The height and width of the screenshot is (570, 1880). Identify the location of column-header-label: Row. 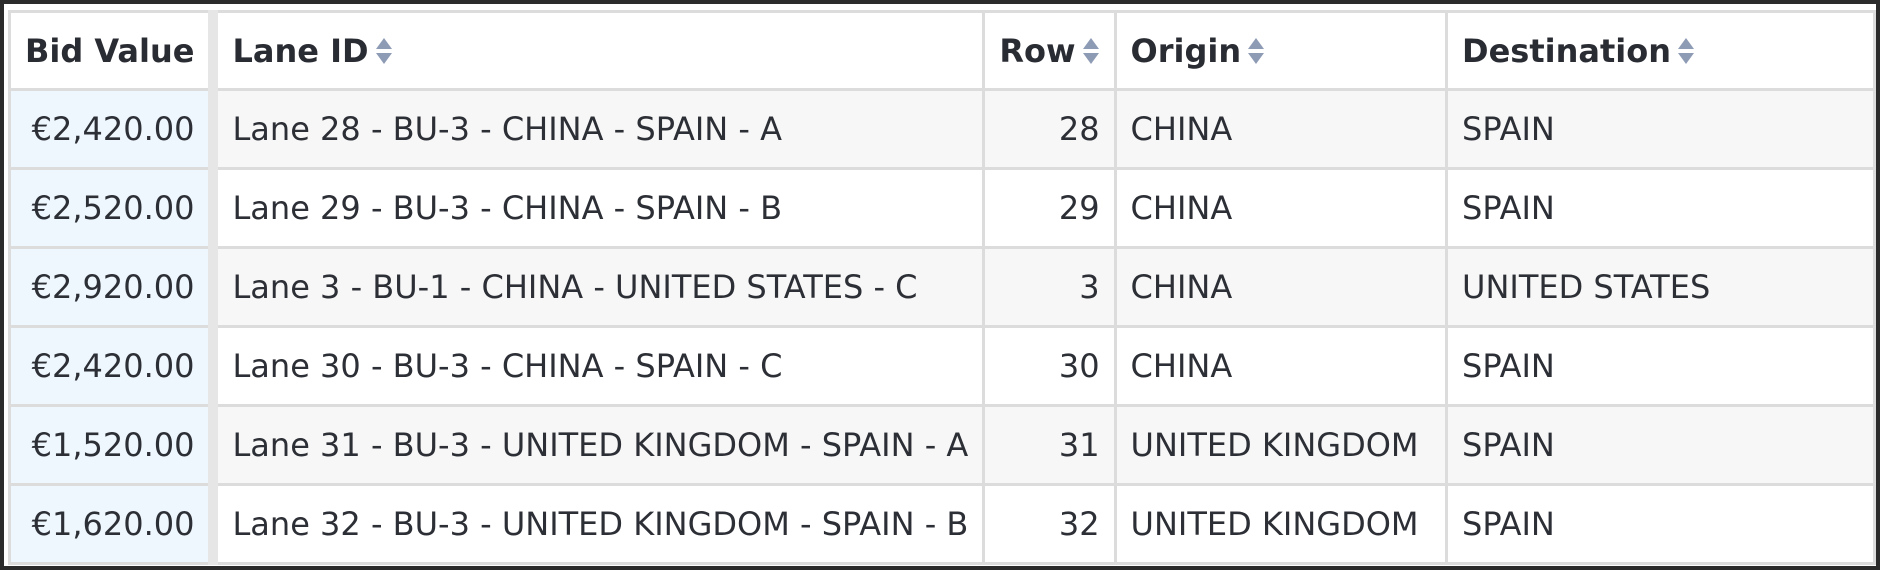
(1037, 50).